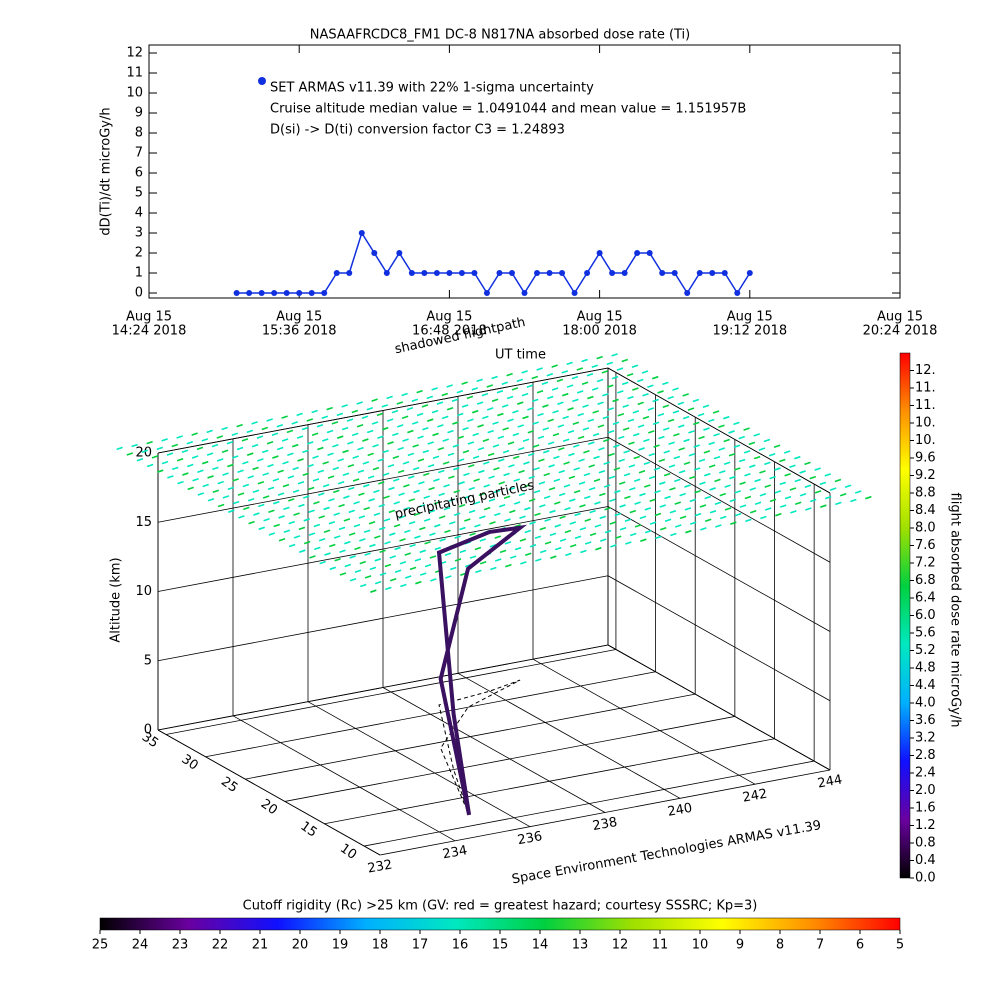 The height and width of the screenshot is (1000, 1000). I want to click on colorbar-tick-label: 19, so click(340, 945).